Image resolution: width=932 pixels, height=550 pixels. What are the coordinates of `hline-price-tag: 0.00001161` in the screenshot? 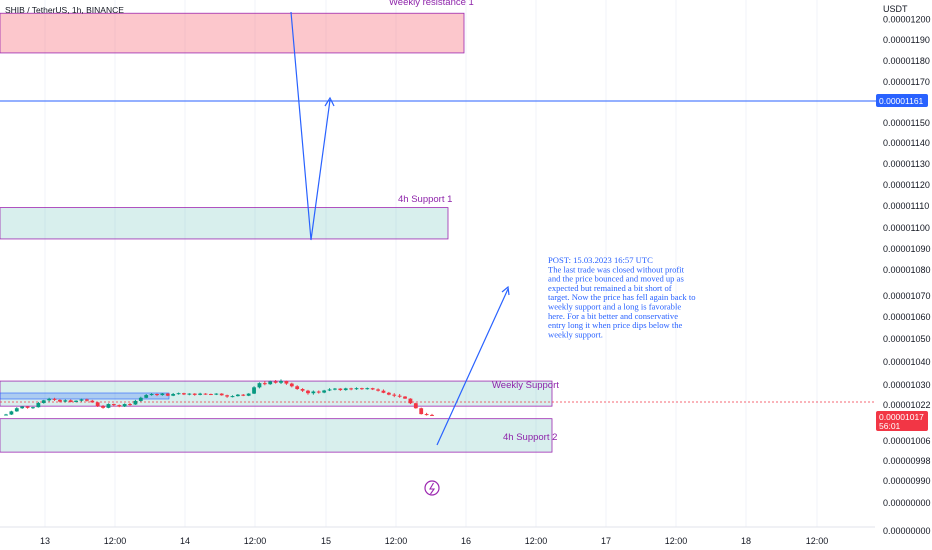 It's located at (902, 100).